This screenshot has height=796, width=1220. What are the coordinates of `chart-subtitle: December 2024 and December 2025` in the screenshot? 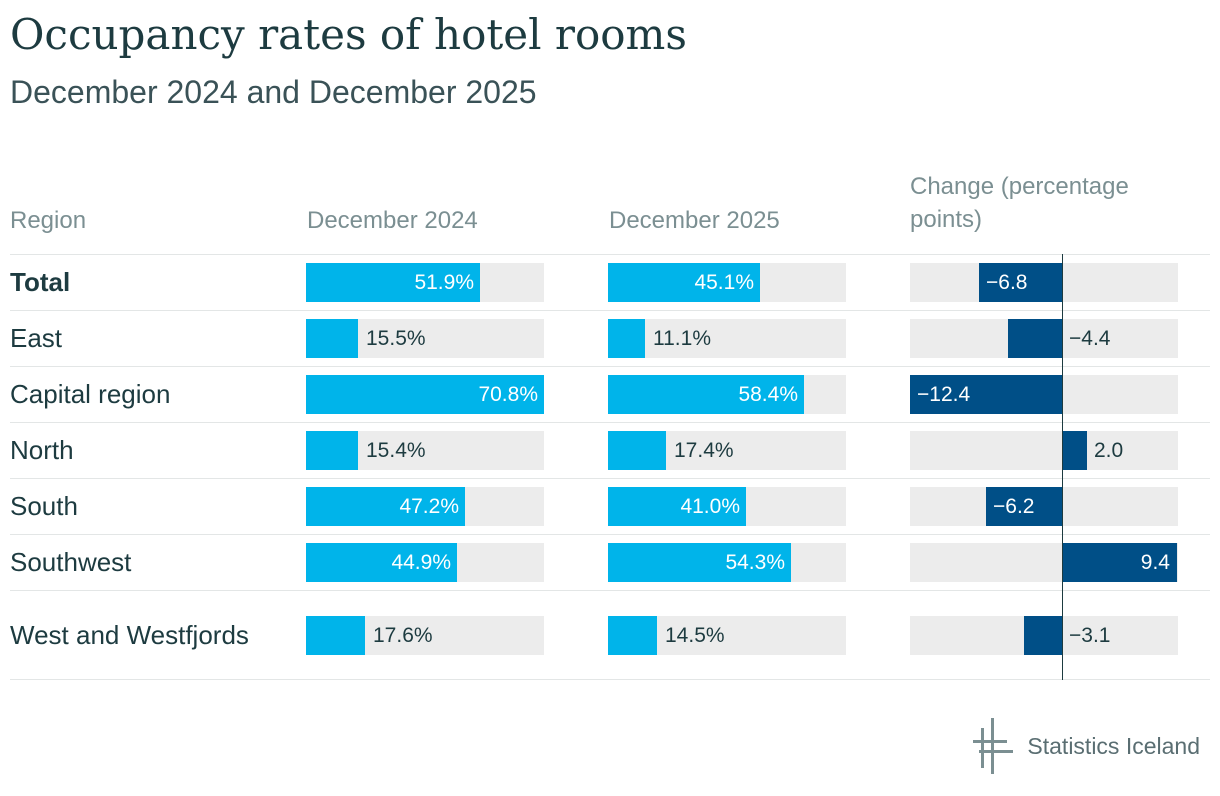 It's located at (273, 92).